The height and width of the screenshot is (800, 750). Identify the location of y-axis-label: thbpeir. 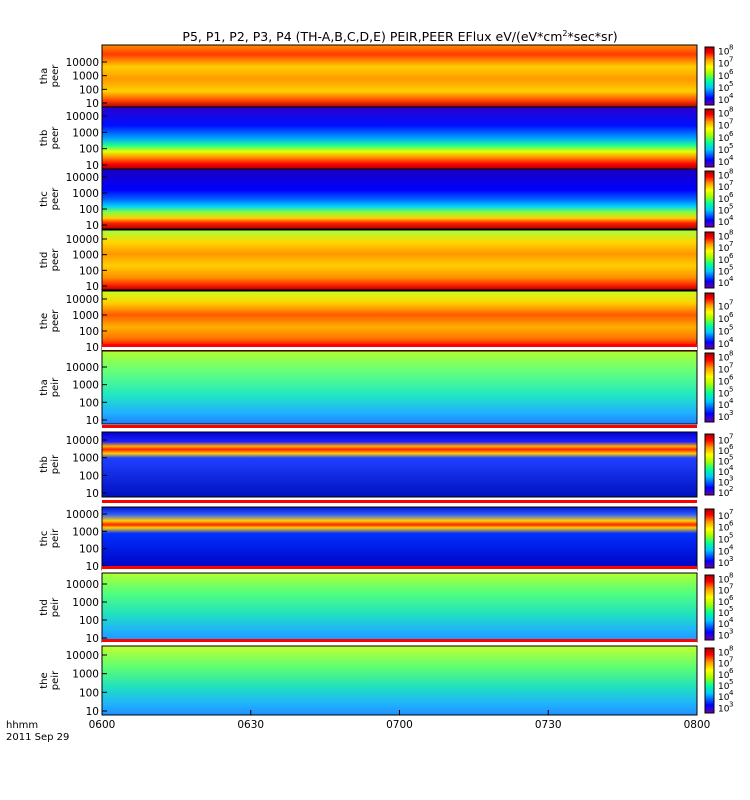
(50, 464).